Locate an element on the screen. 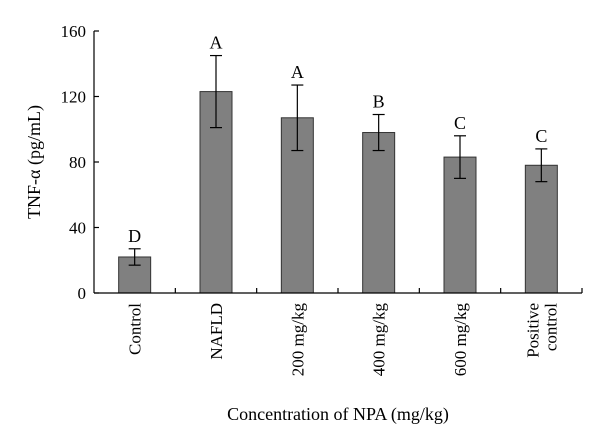 This screenshot has width=600, height=443. x-axis-title: Concentration of NPA (mg/kg) is located at coordinates (338, 414).